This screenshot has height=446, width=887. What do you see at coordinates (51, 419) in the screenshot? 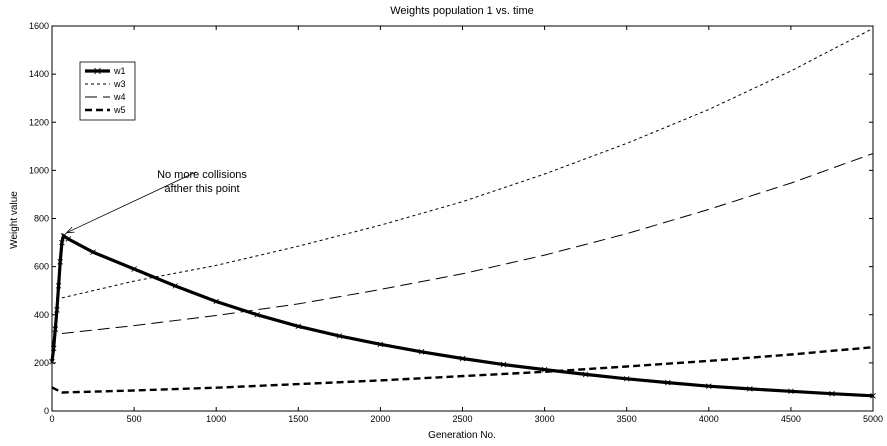
I see `x-tick-label: 0` at bounding box center [51, 419].